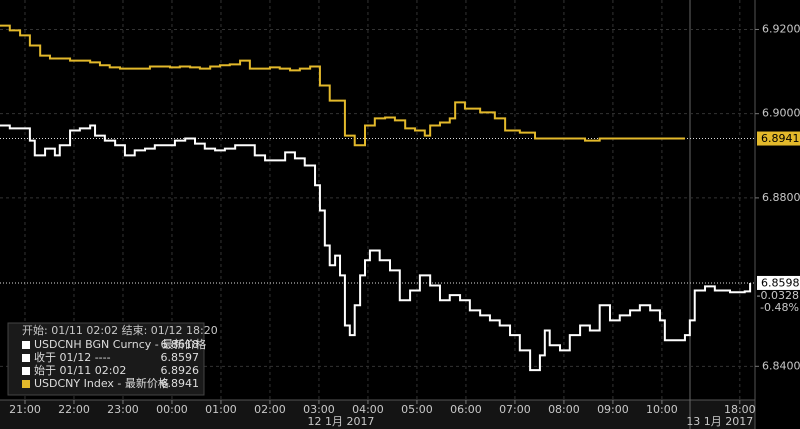  I want to click on date-label: 12 1月 2017, so click(340, 421).